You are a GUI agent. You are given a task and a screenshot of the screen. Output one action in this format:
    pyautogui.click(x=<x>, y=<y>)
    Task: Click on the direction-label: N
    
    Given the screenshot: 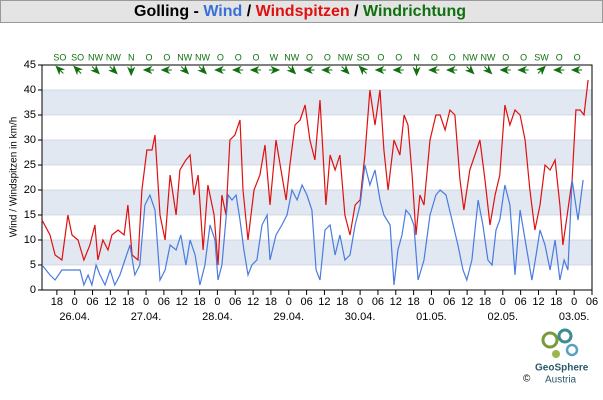 What is the action you would take?
    pyautogui.click(x=416, y=57)
    